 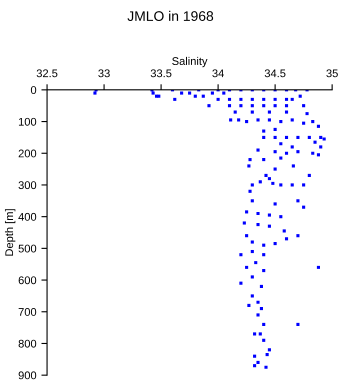 What do you see at coordinates (27, 248) in the screenshot?
I see `y-tick-label: 500` at bounding box center [27, 248].